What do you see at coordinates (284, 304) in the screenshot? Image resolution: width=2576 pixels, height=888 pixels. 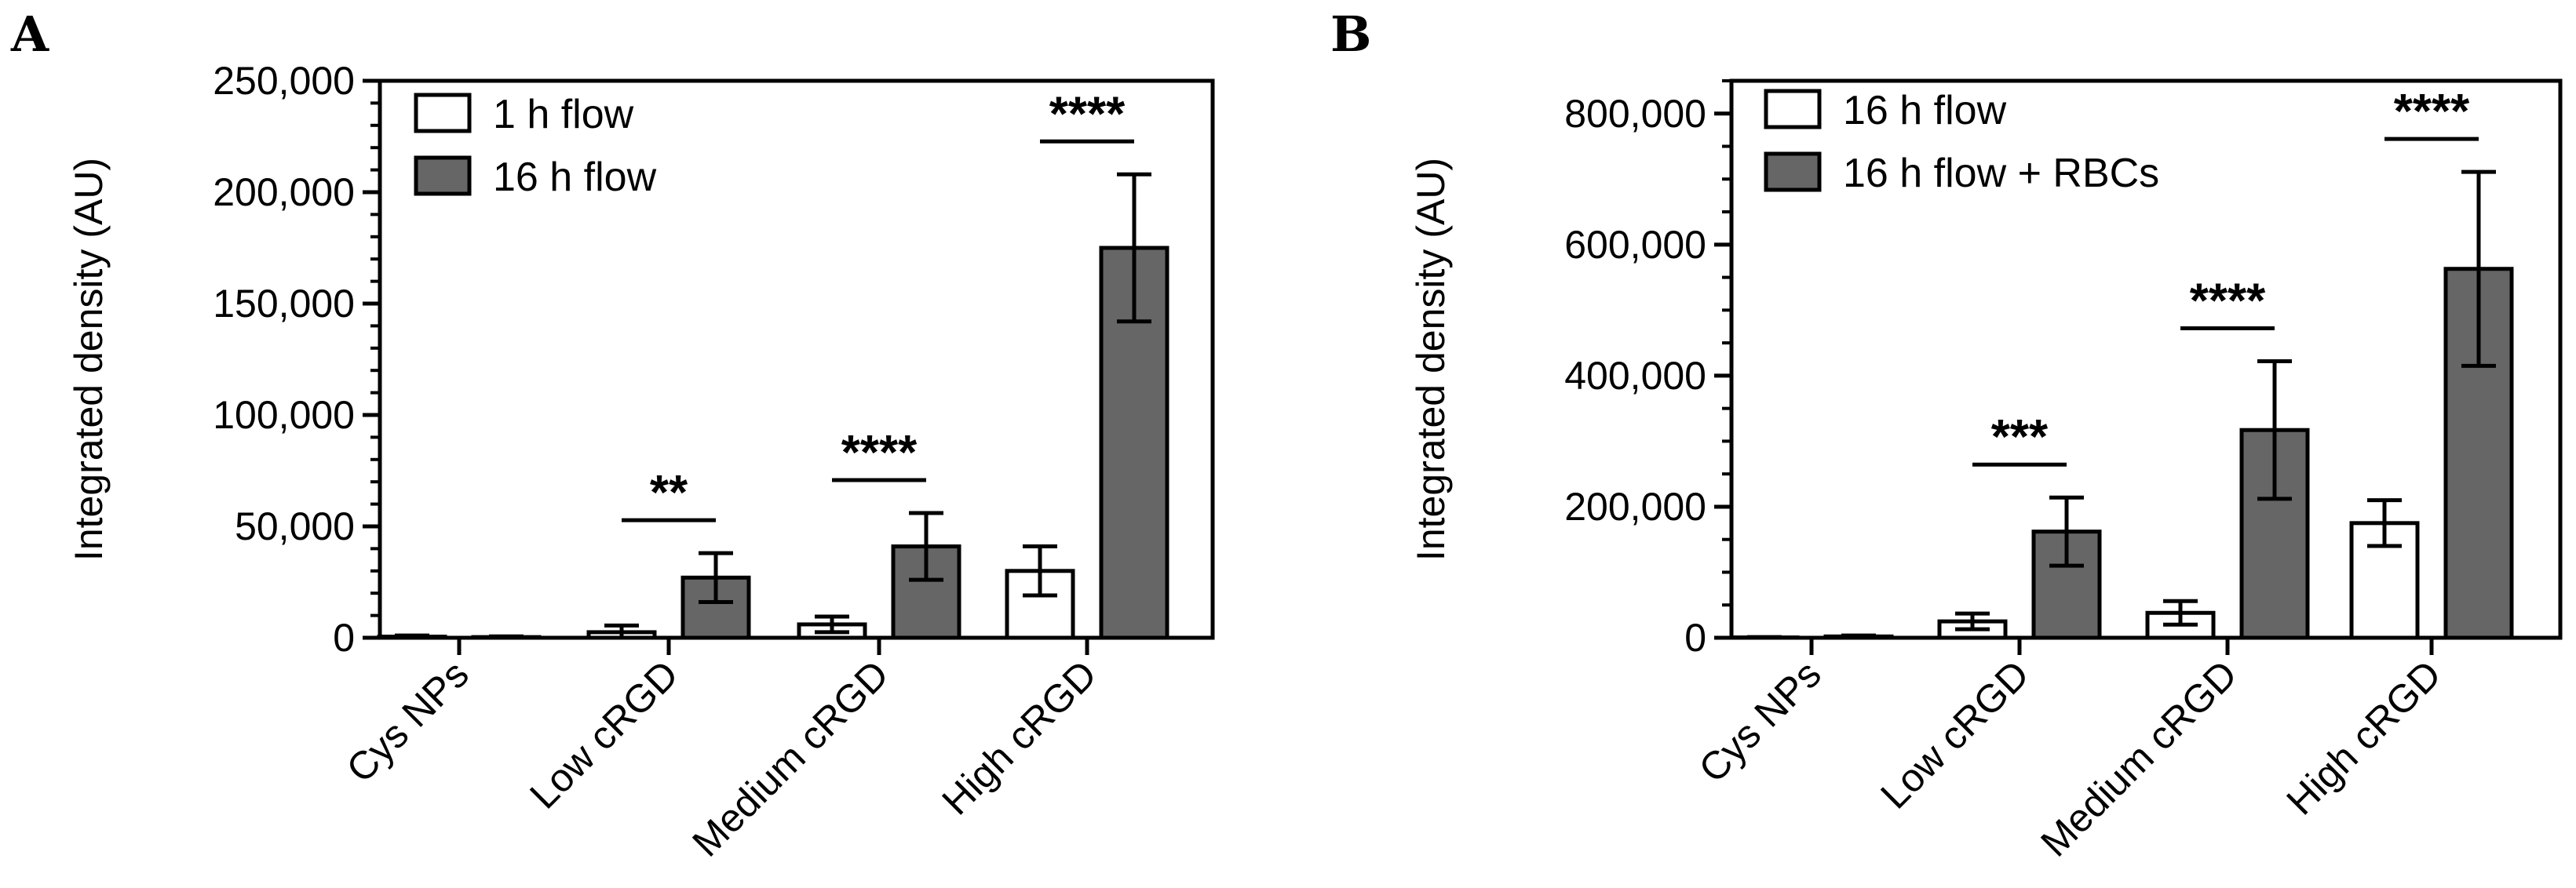 I see `y-tick-label: 150,000` at bounding box center [284, 304].